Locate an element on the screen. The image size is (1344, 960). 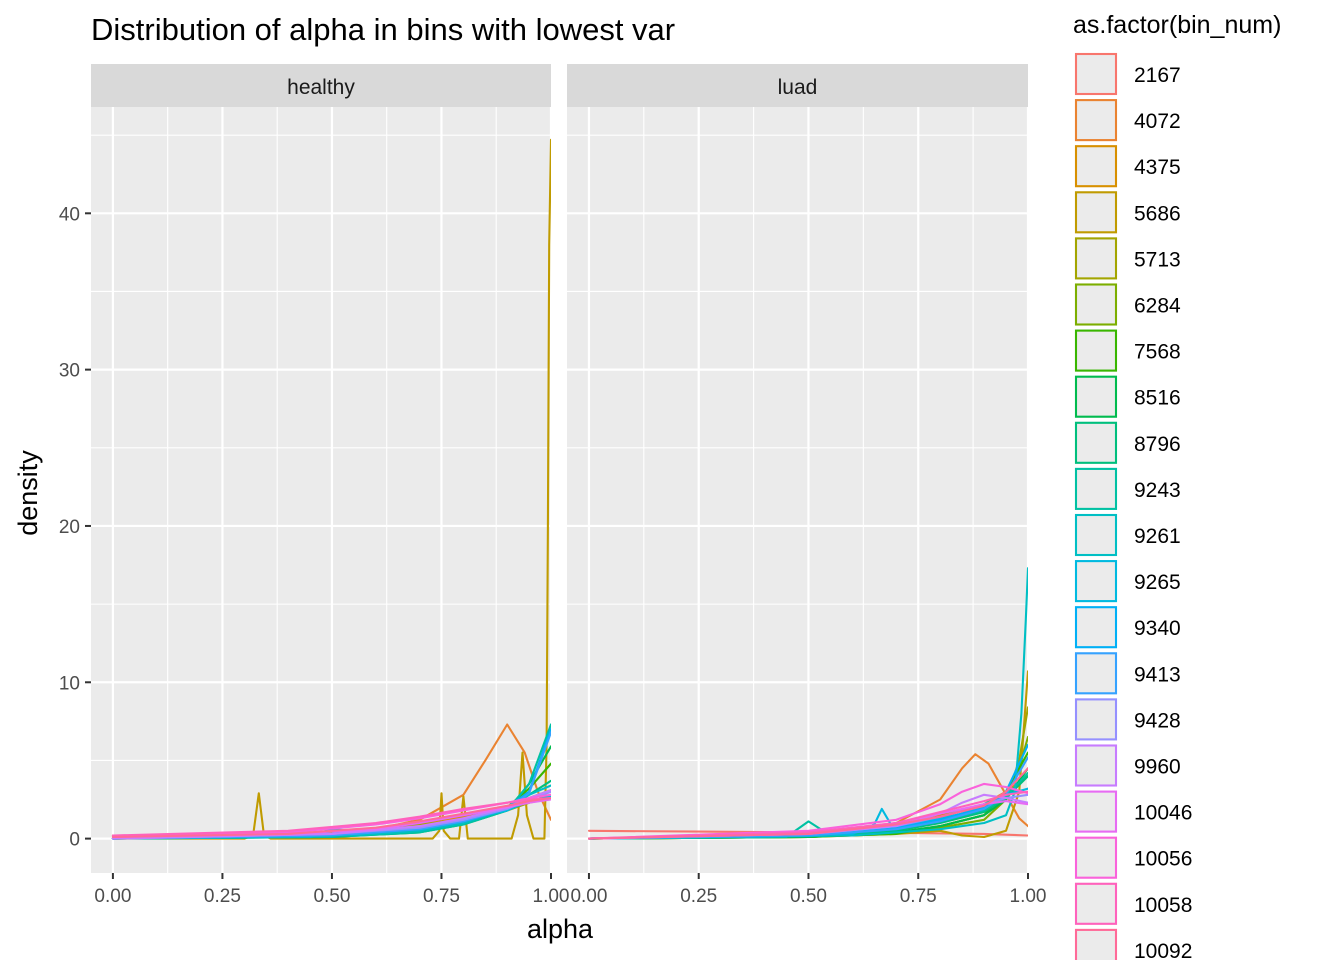
legend-item-6284: 6284 is located at coordinates (1127, 304).